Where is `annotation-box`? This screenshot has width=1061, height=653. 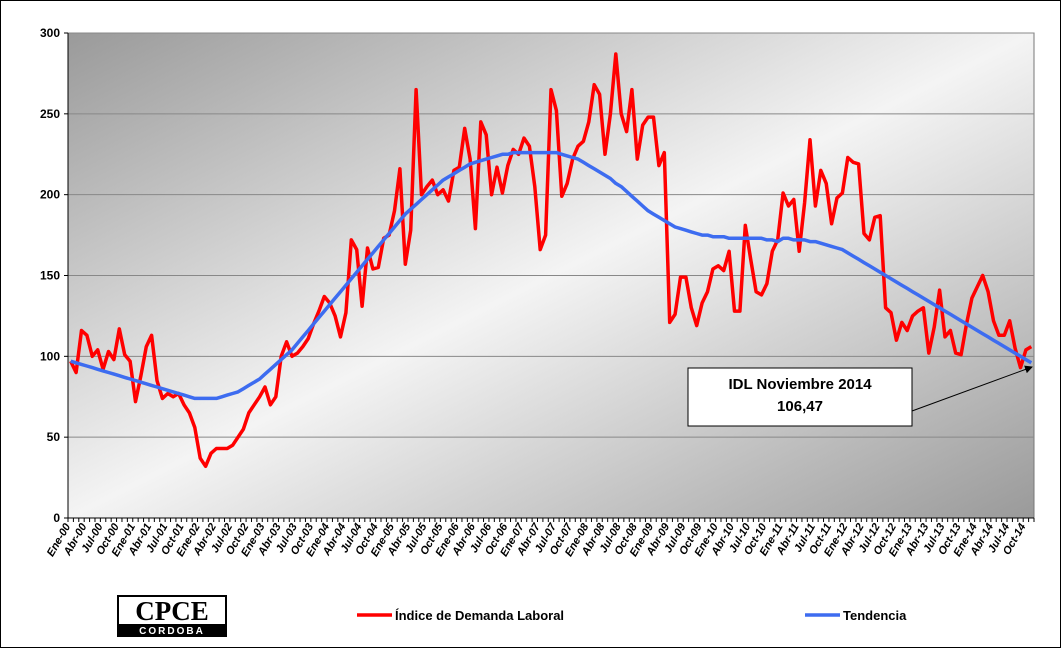
annotation-box is located at coordinates (800, 397).